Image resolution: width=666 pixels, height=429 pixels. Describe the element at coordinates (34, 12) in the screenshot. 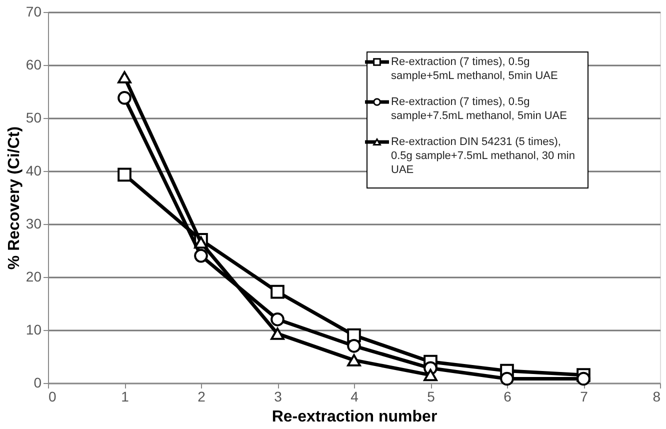

I see `y-tick-label: 70` at that location.